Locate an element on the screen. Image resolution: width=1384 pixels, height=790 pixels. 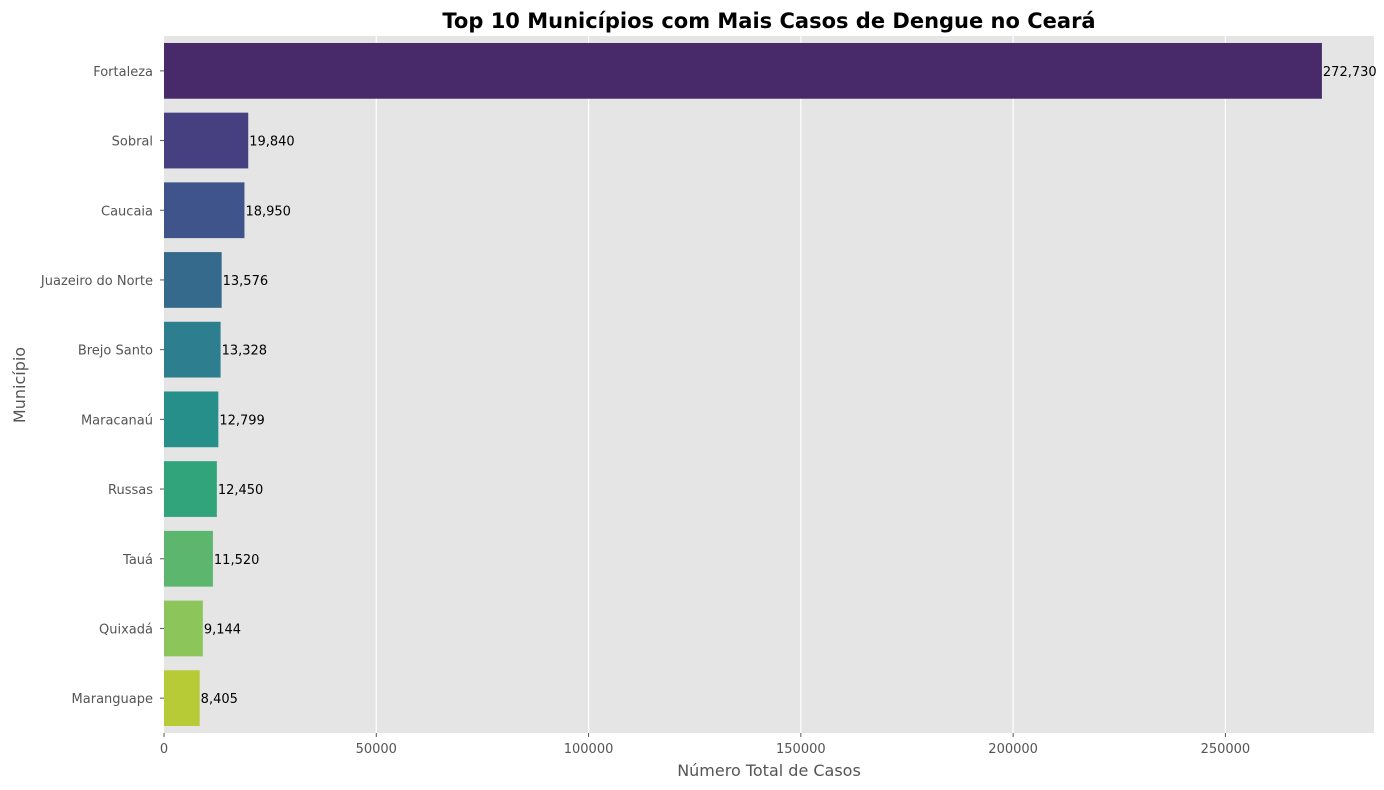
x-tick-label: 50000 is located at coordinates (376, 749).